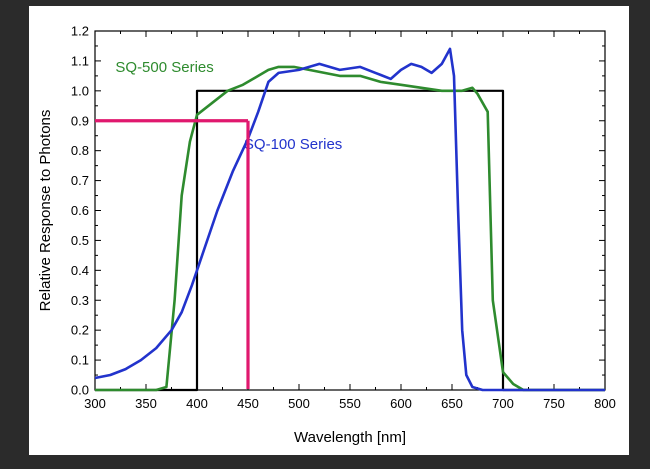  Describe the element at coordinates (605, 403) in the screenshot. I see `x-tick-label: 800` at that location.